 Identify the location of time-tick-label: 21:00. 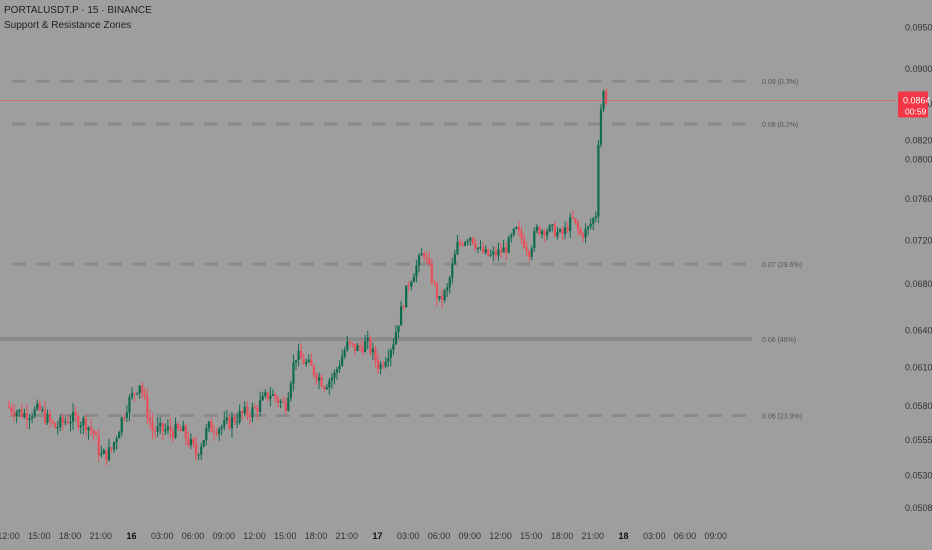
(100, 536).